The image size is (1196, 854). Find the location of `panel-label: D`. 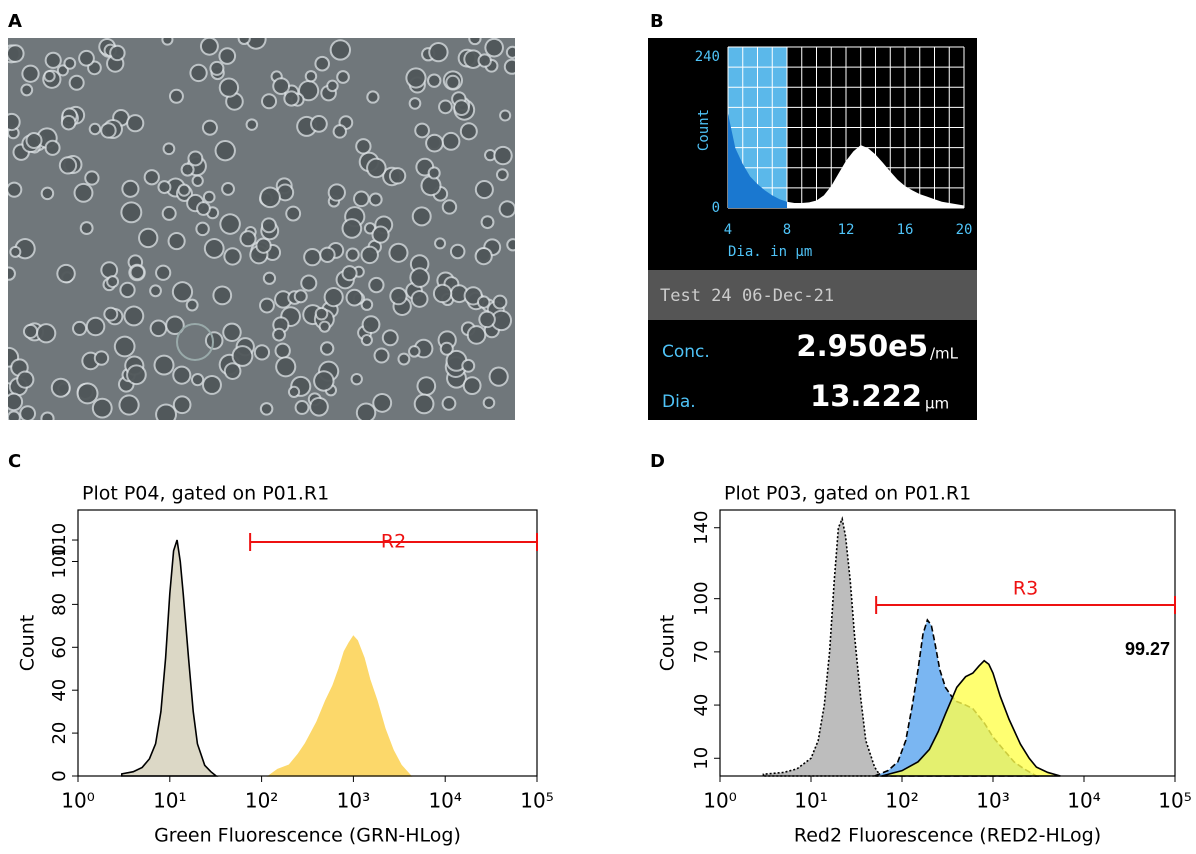

panel-label: D is located at coordinates (657, 461).